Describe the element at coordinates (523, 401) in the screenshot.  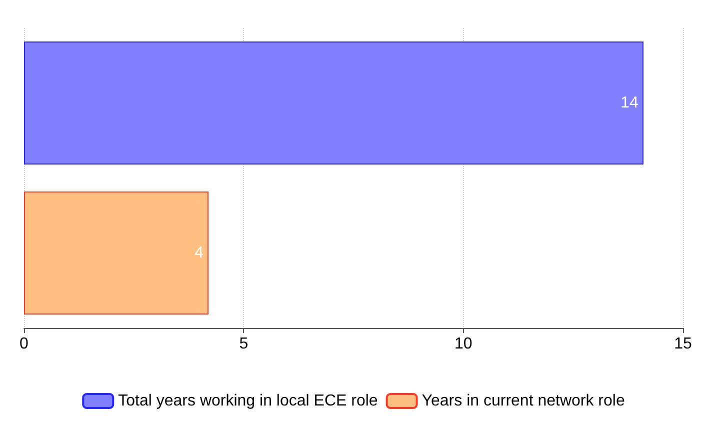
I see `legend-label: Years in current network role` at that location.